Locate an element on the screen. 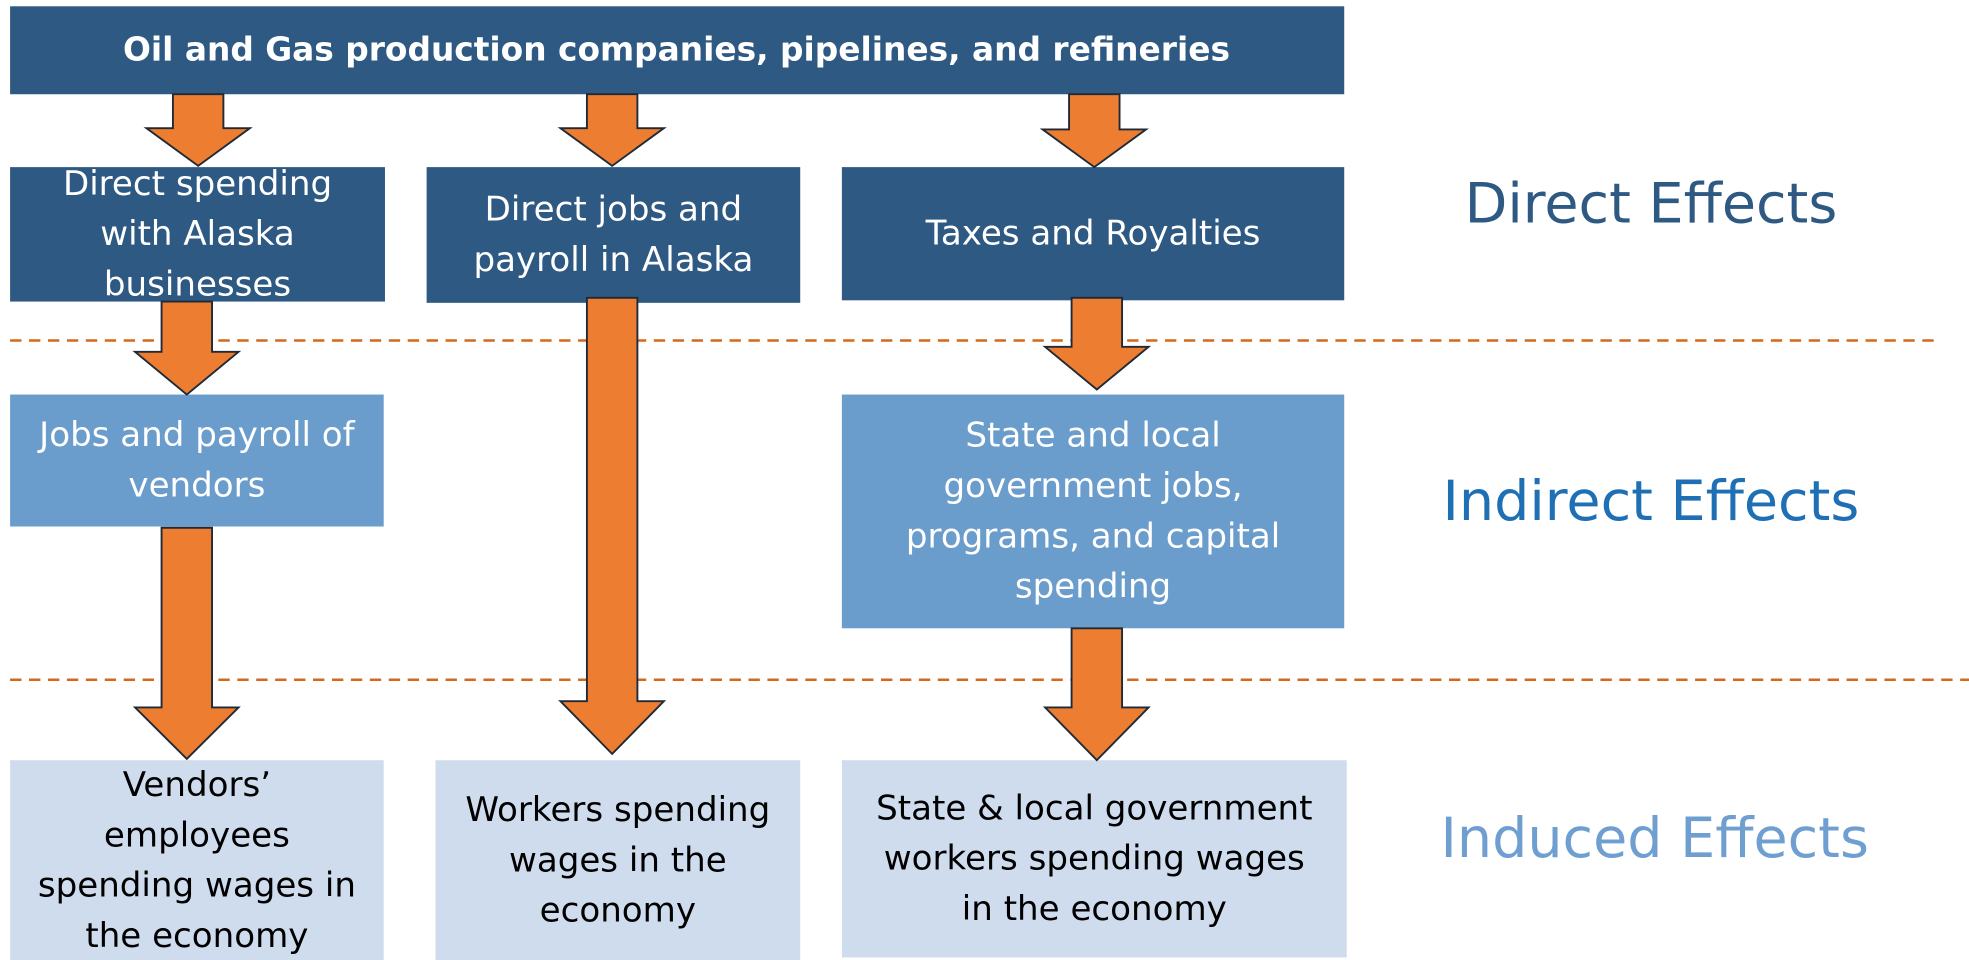  node-label: State & local government is located at coordinates (1094, 808).